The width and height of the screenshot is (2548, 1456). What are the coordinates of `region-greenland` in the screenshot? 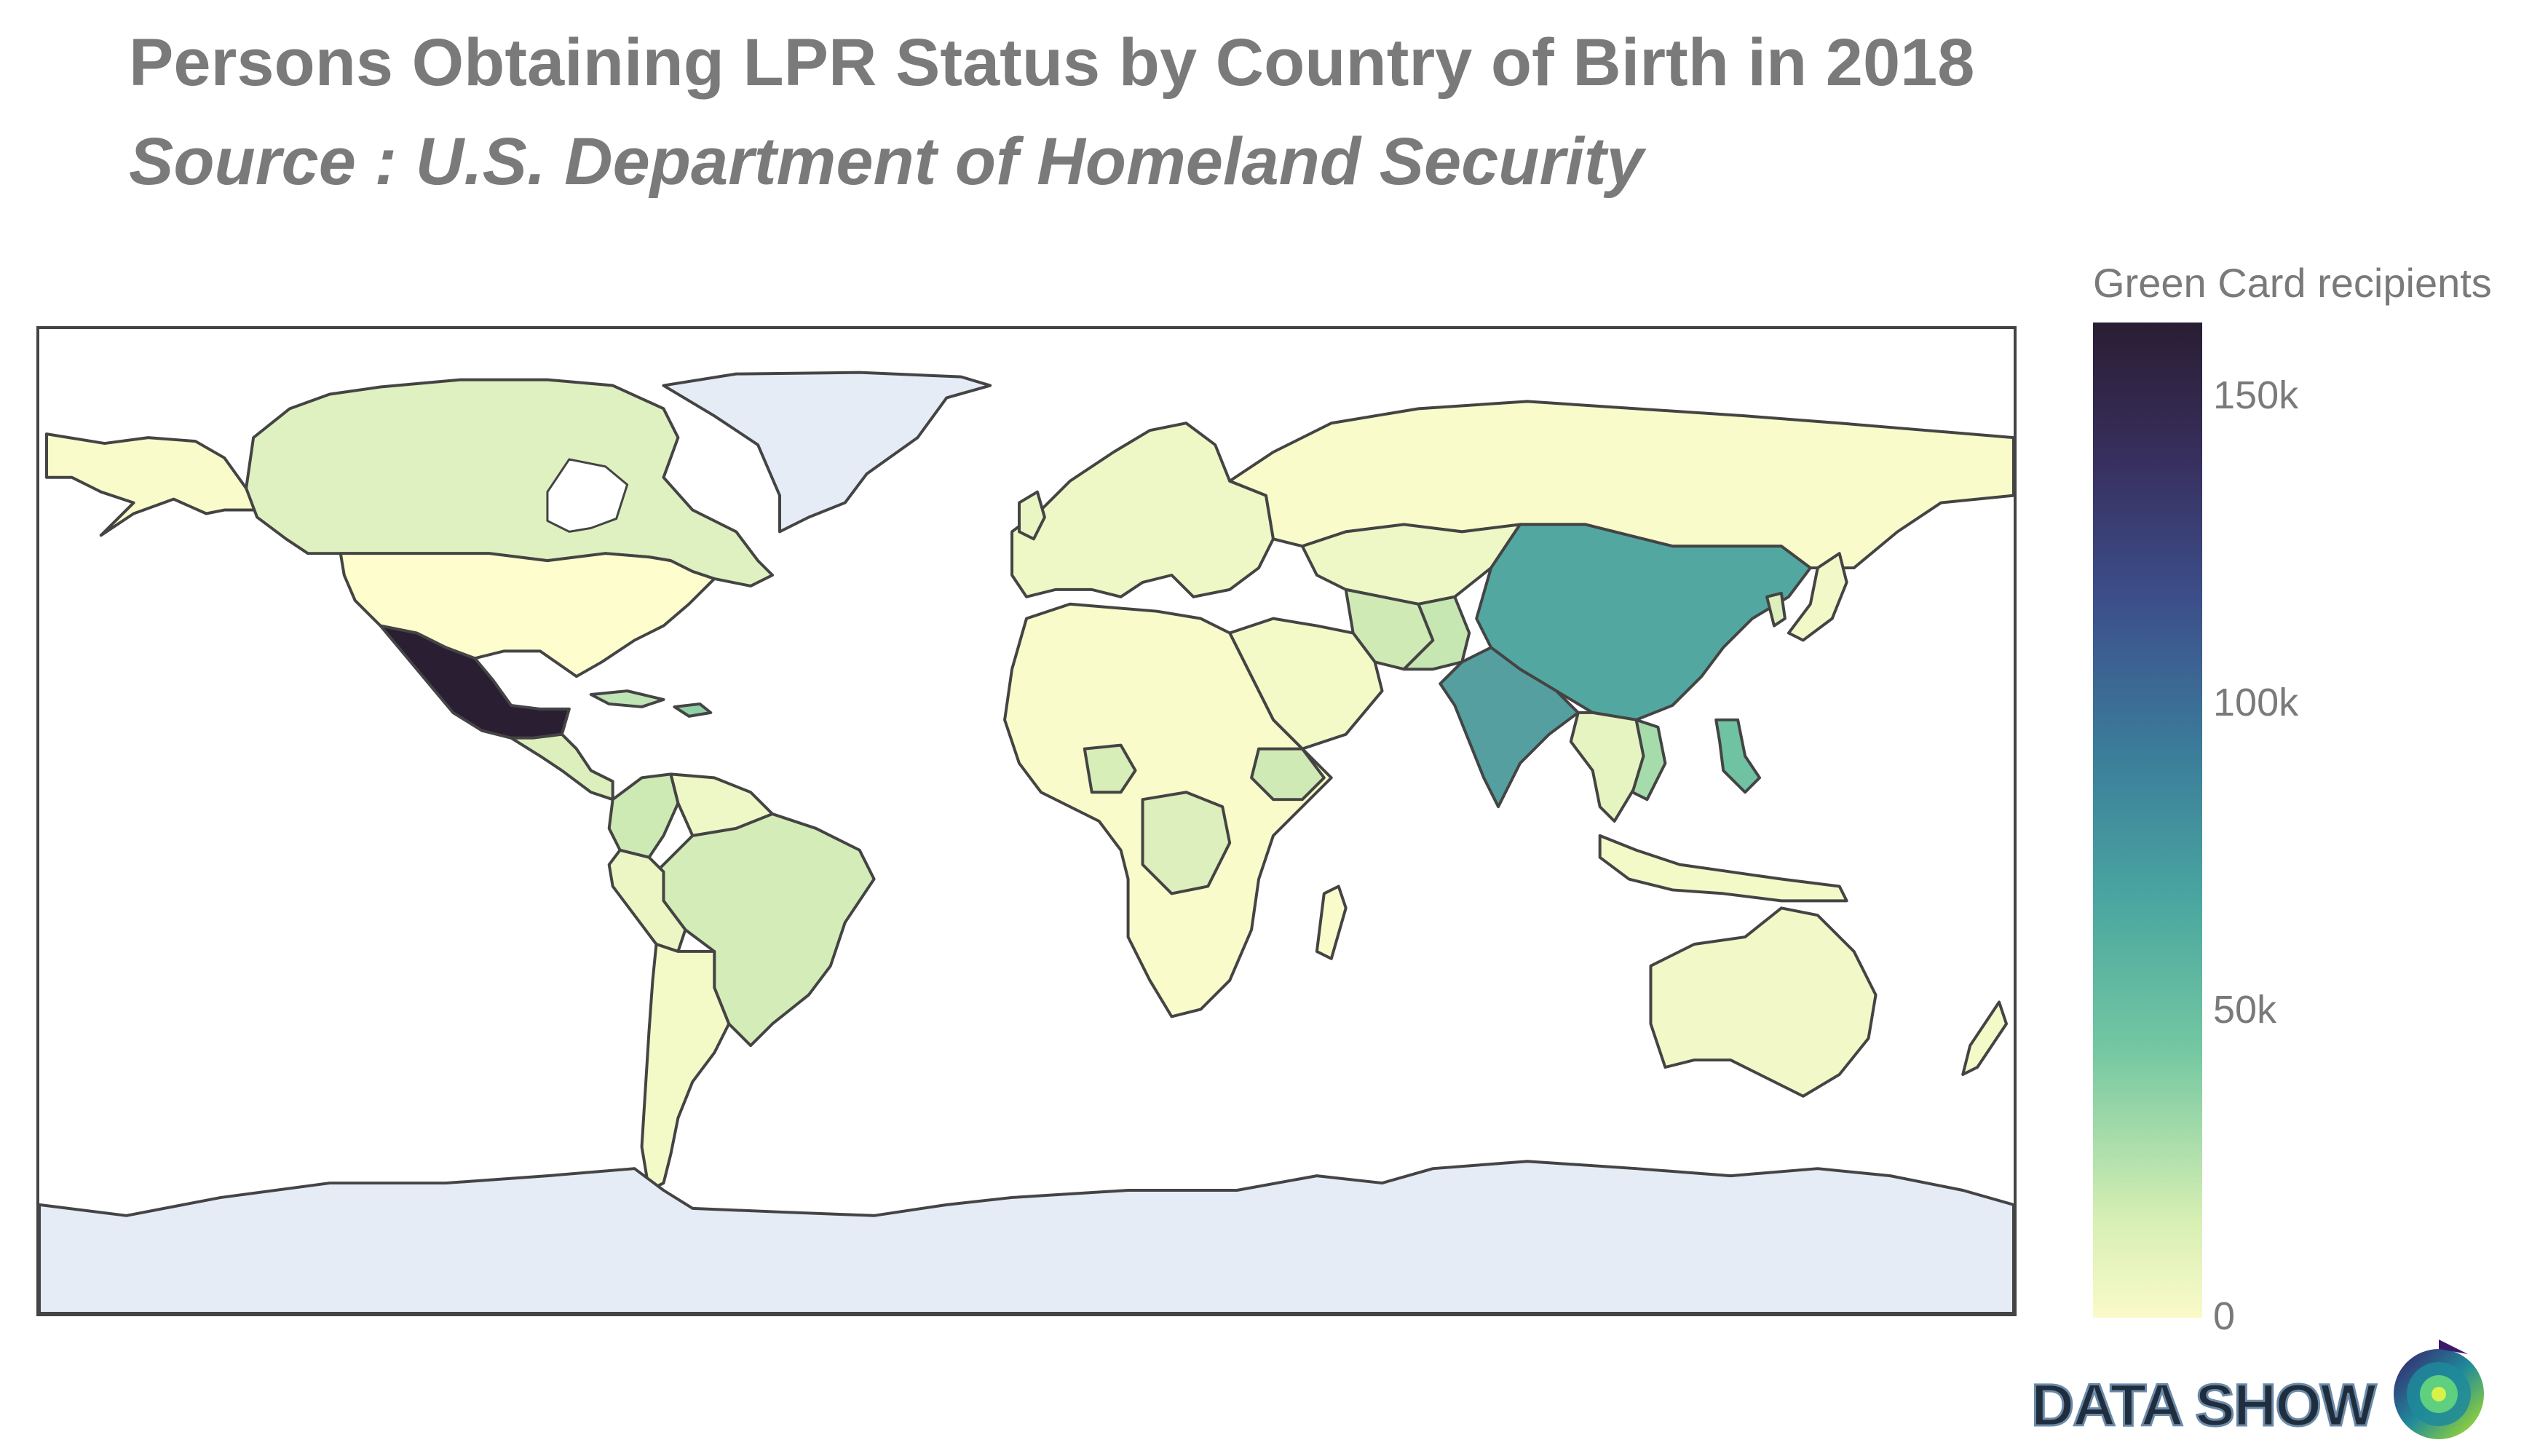 It's located at (827, 452).